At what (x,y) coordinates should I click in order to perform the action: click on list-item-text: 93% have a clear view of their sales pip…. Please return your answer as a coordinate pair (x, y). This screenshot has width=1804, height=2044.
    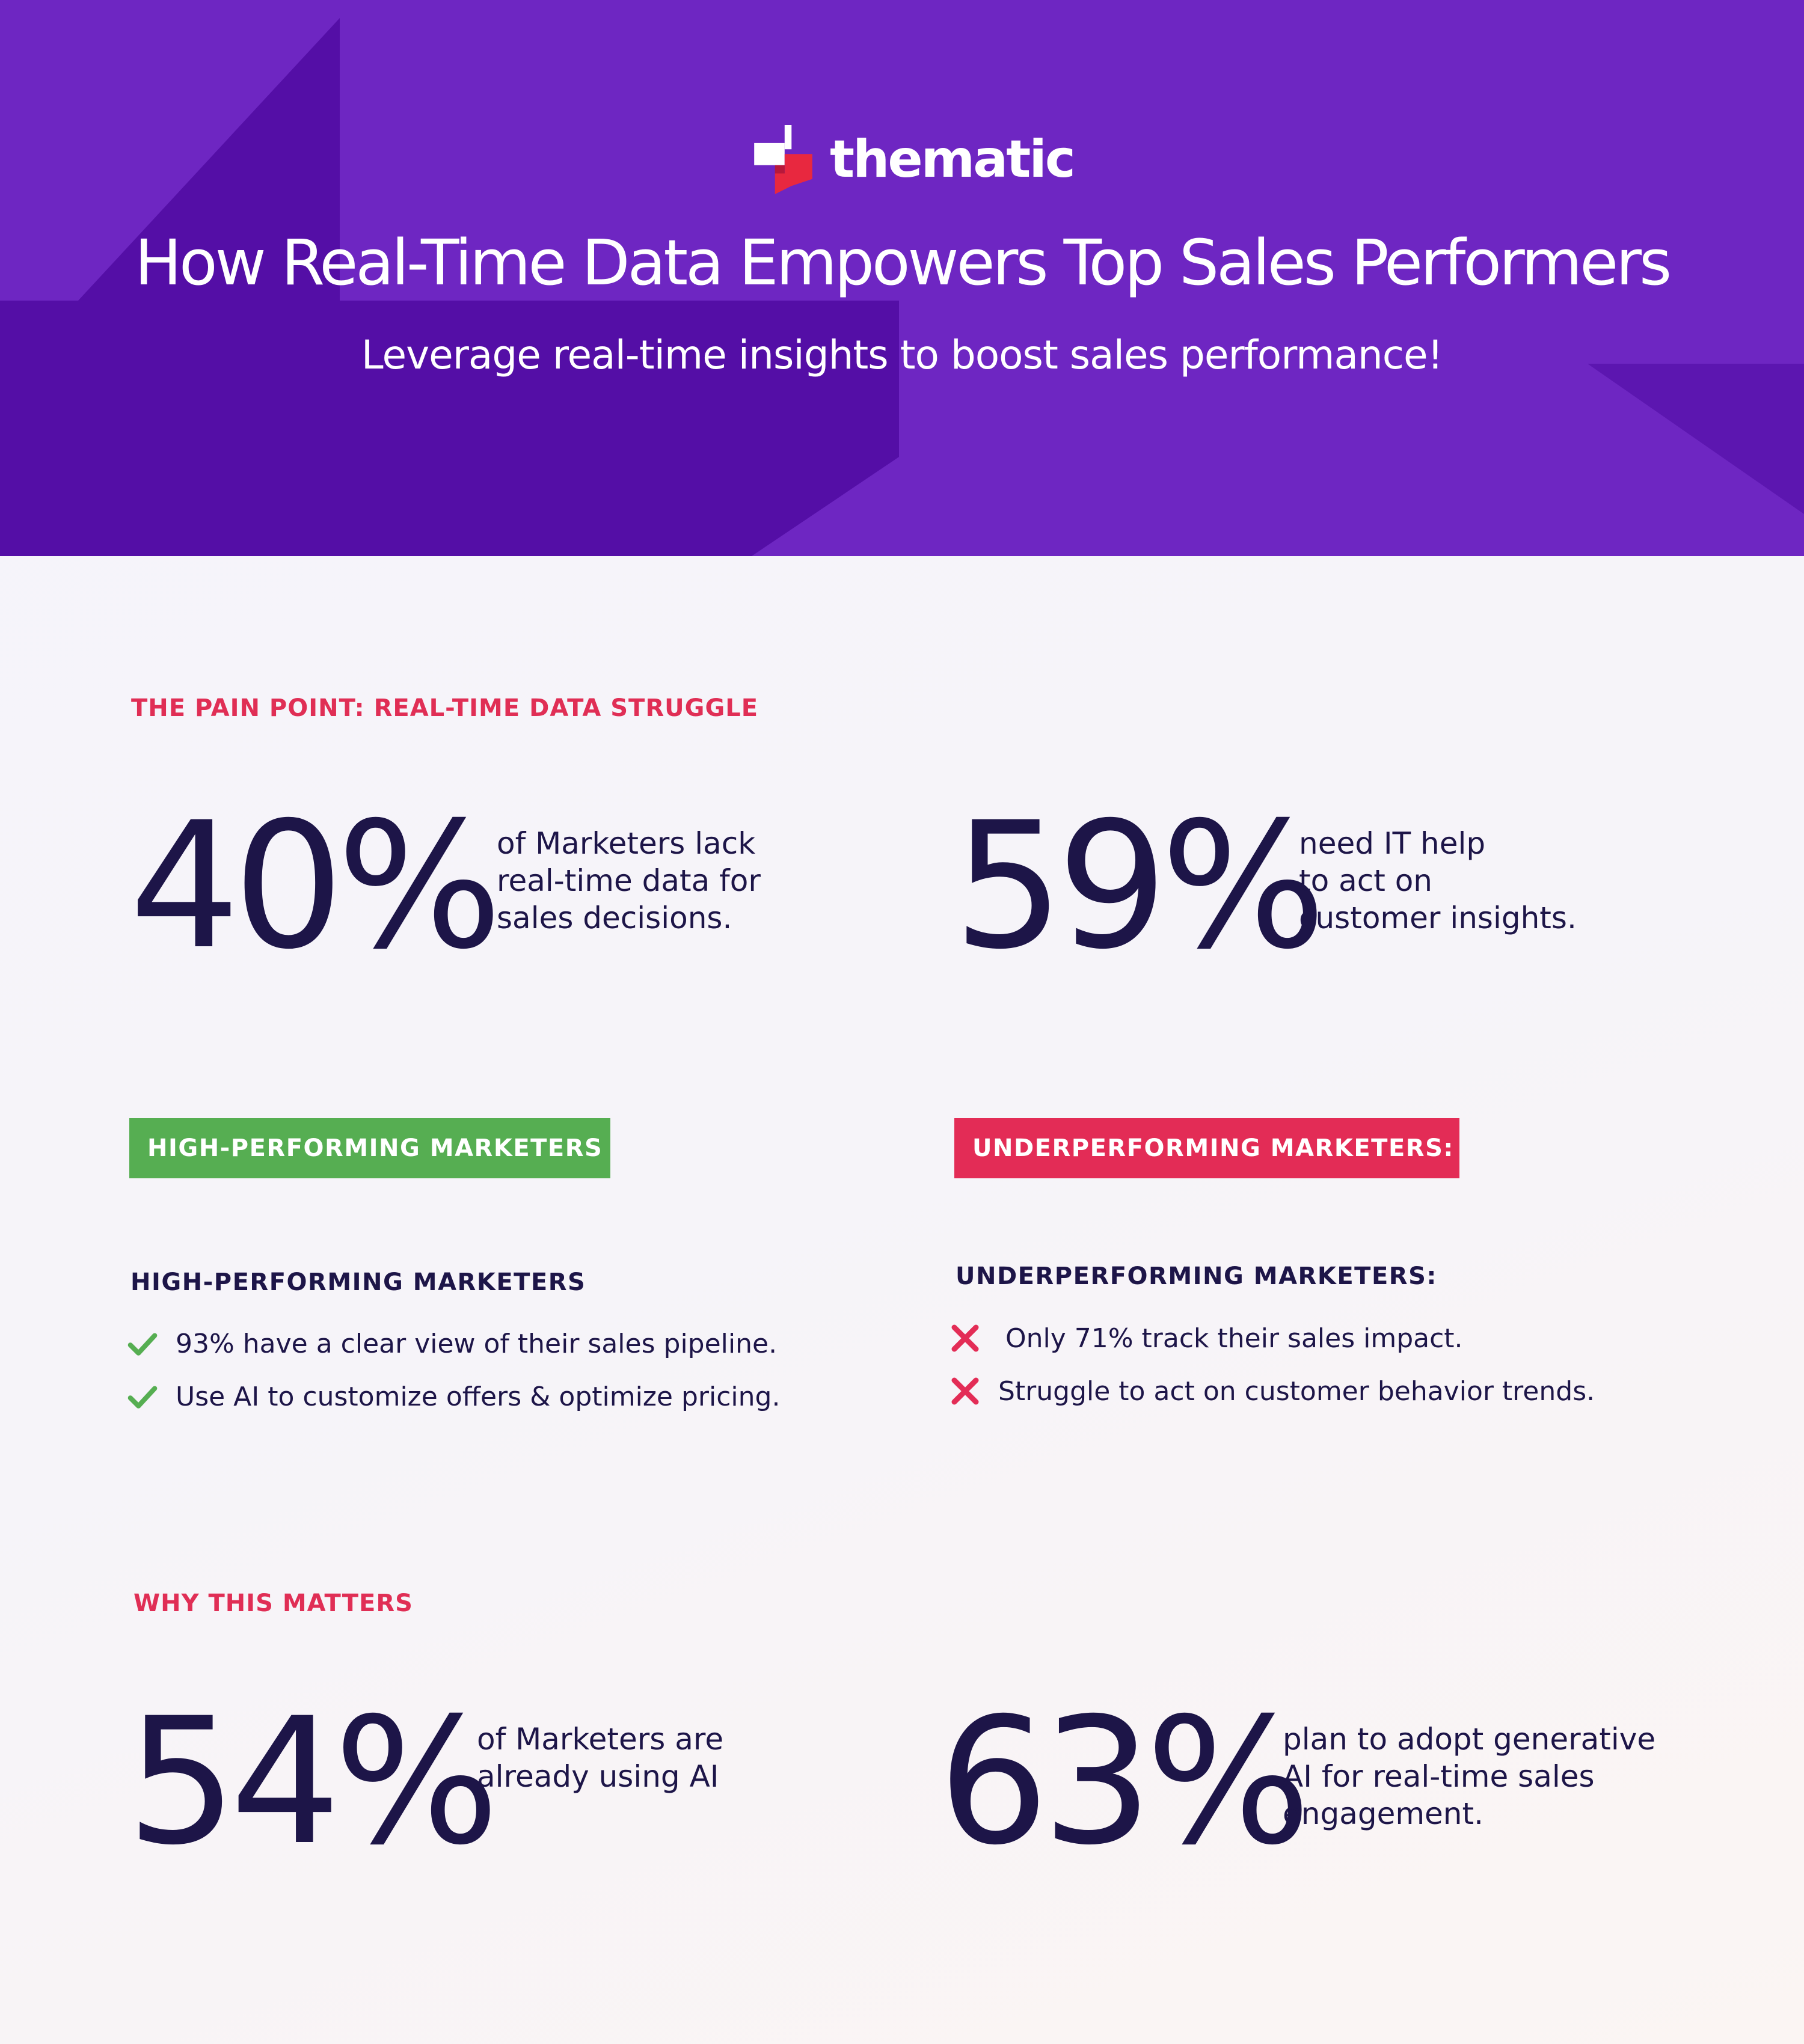
    Looking at the image, I should click on (477, 1343).